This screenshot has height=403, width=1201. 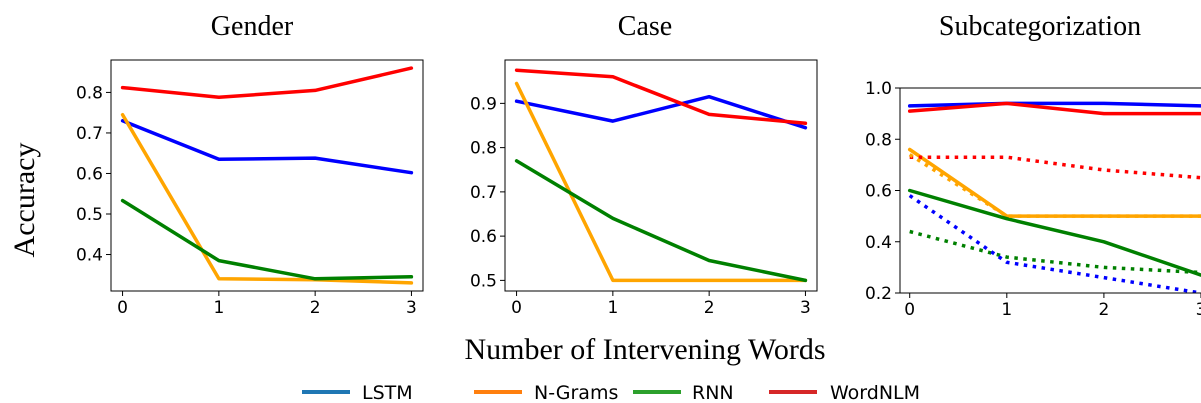 I want to click on subcategorization-xtick-label: 2, so click(x=1103, y=310).